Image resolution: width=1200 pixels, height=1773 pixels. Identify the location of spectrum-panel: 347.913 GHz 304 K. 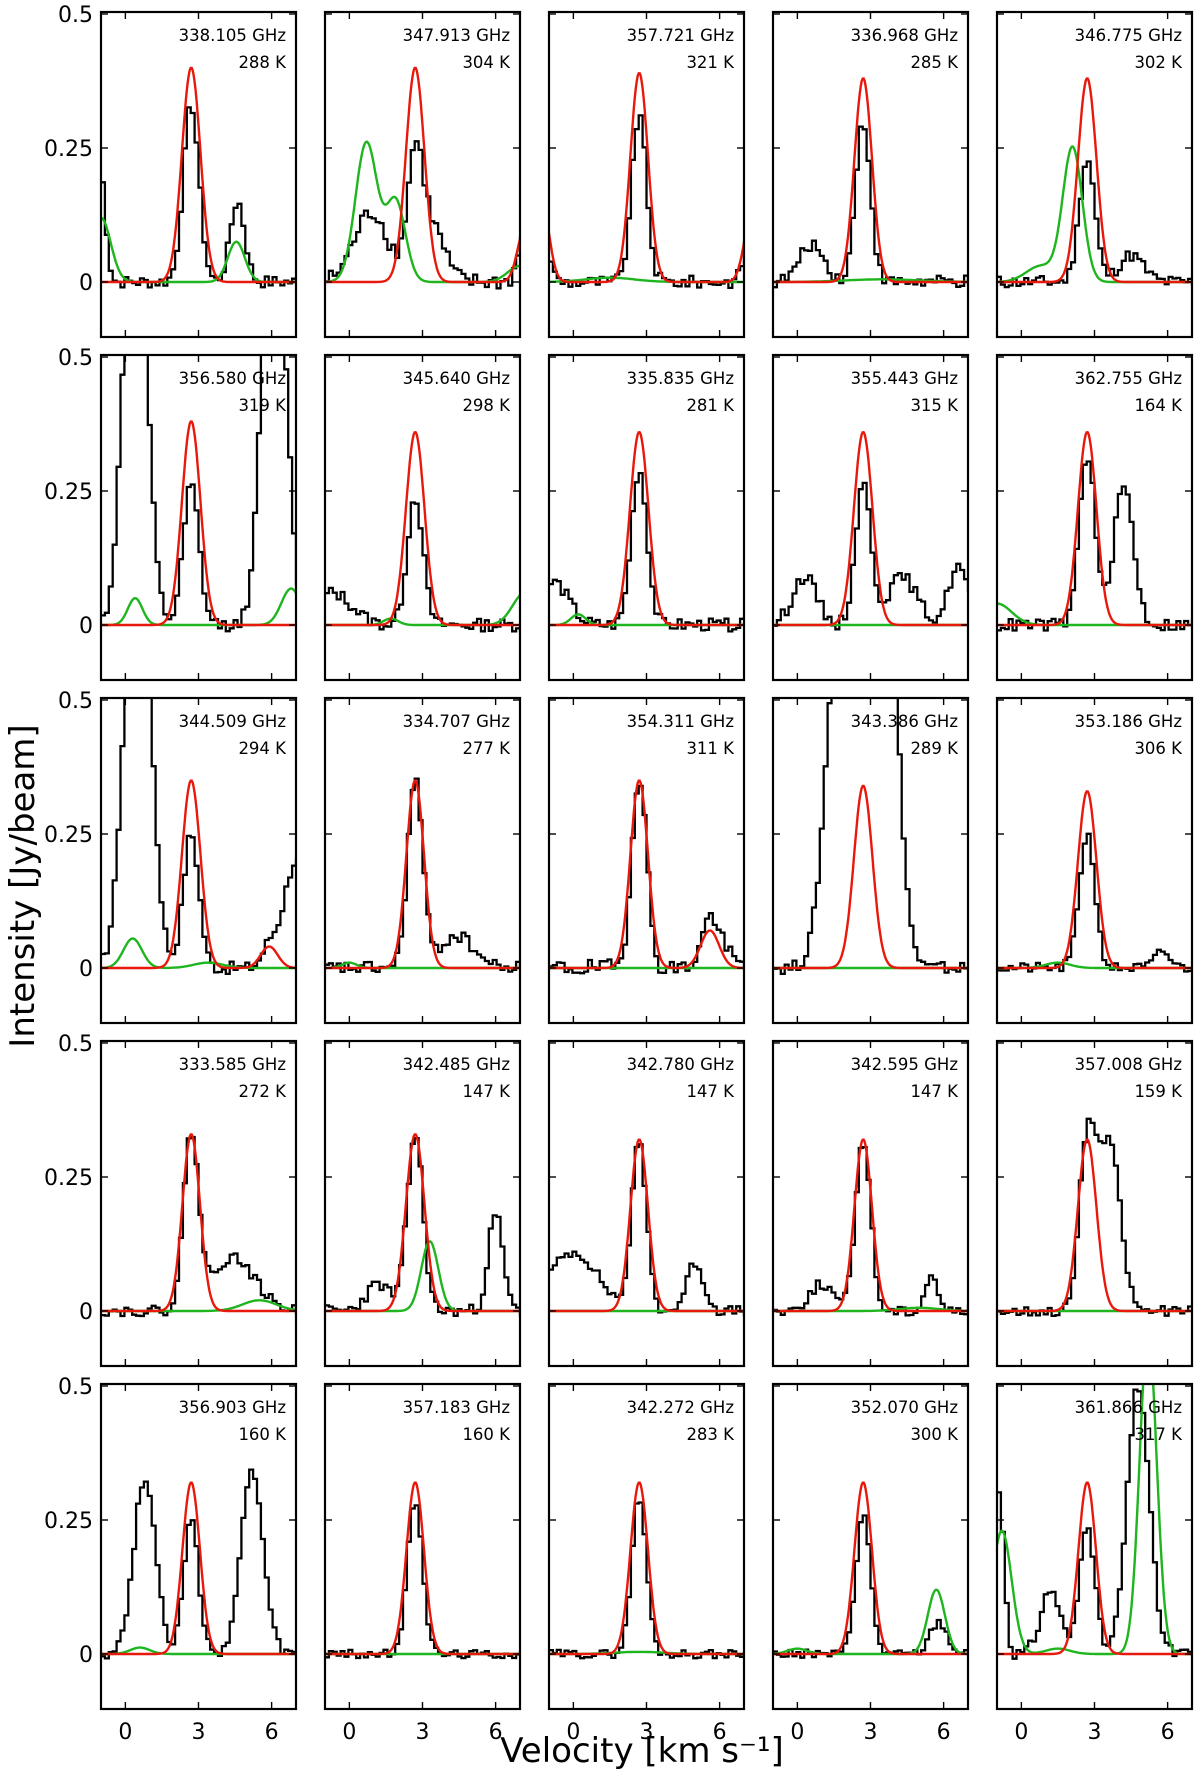
(422, 174).